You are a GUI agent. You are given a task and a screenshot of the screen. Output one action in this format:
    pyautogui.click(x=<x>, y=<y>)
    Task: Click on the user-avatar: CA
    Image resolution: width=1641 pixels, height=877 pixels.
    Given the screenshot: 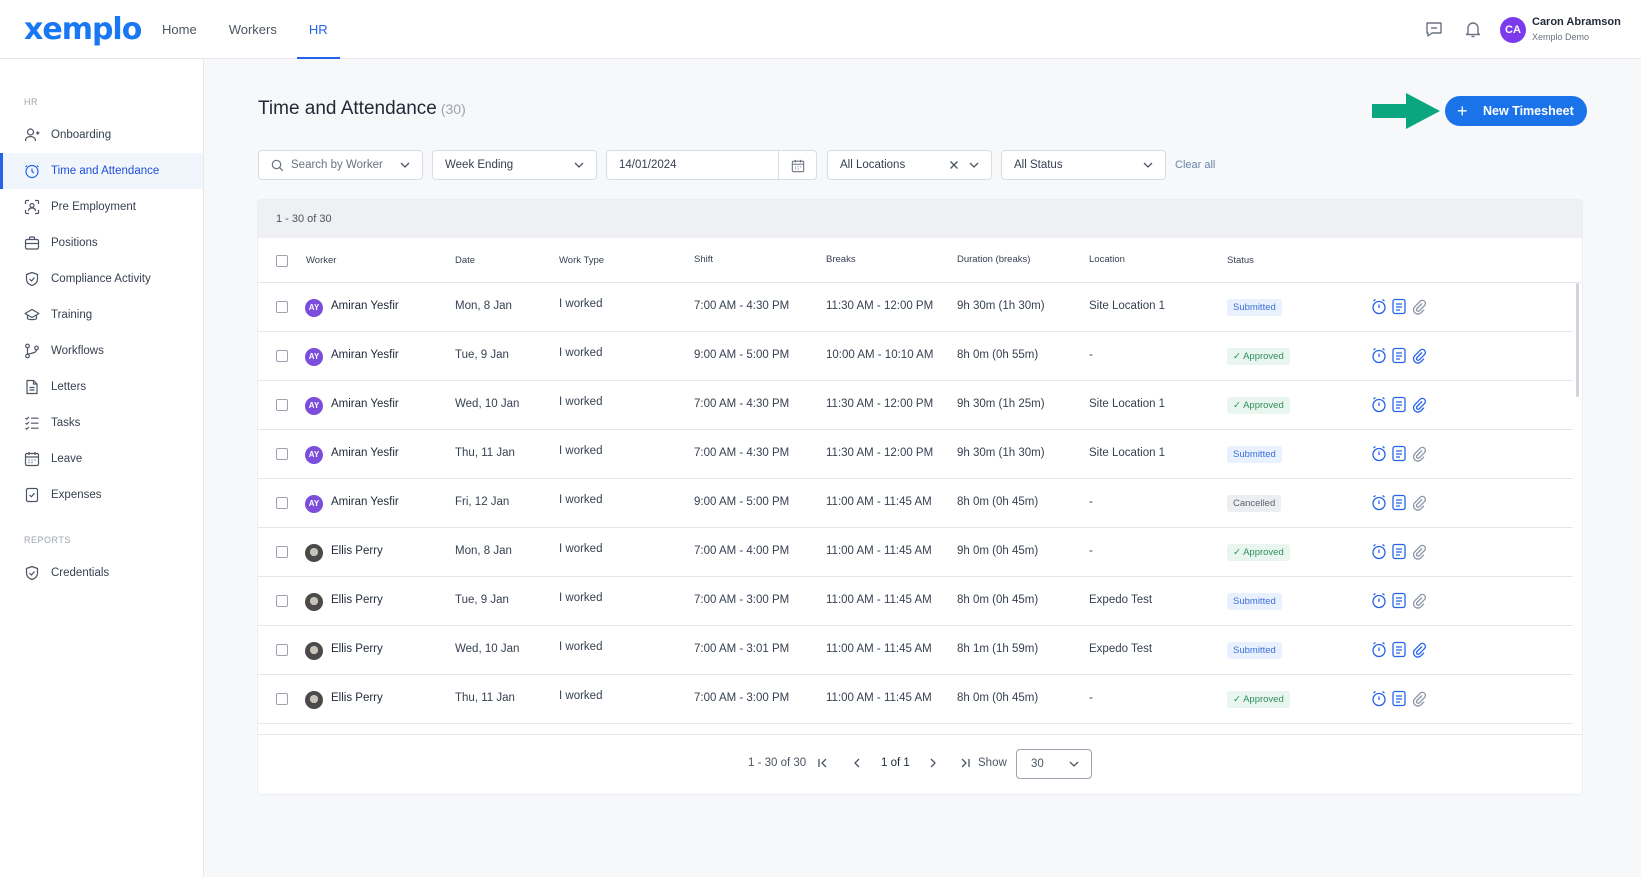 What is the action you would take?
    pyautogui.click(x=1513, y=30)
    